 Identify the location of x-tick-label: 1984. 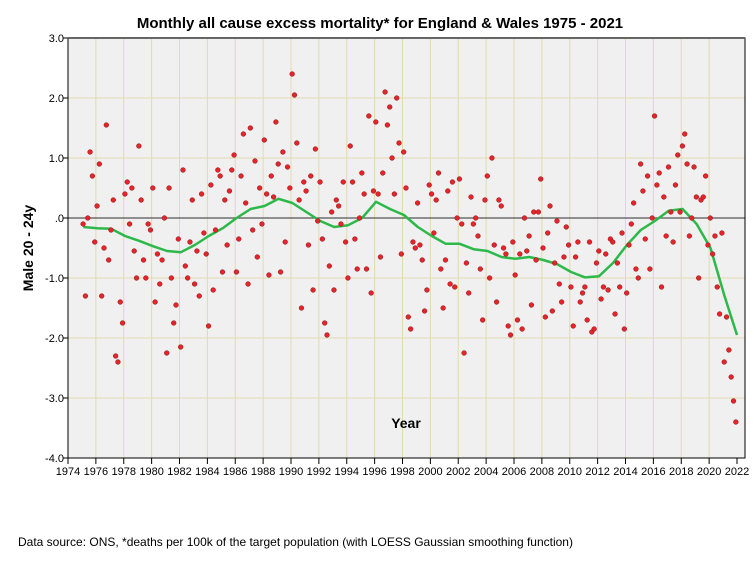
(207, 472).